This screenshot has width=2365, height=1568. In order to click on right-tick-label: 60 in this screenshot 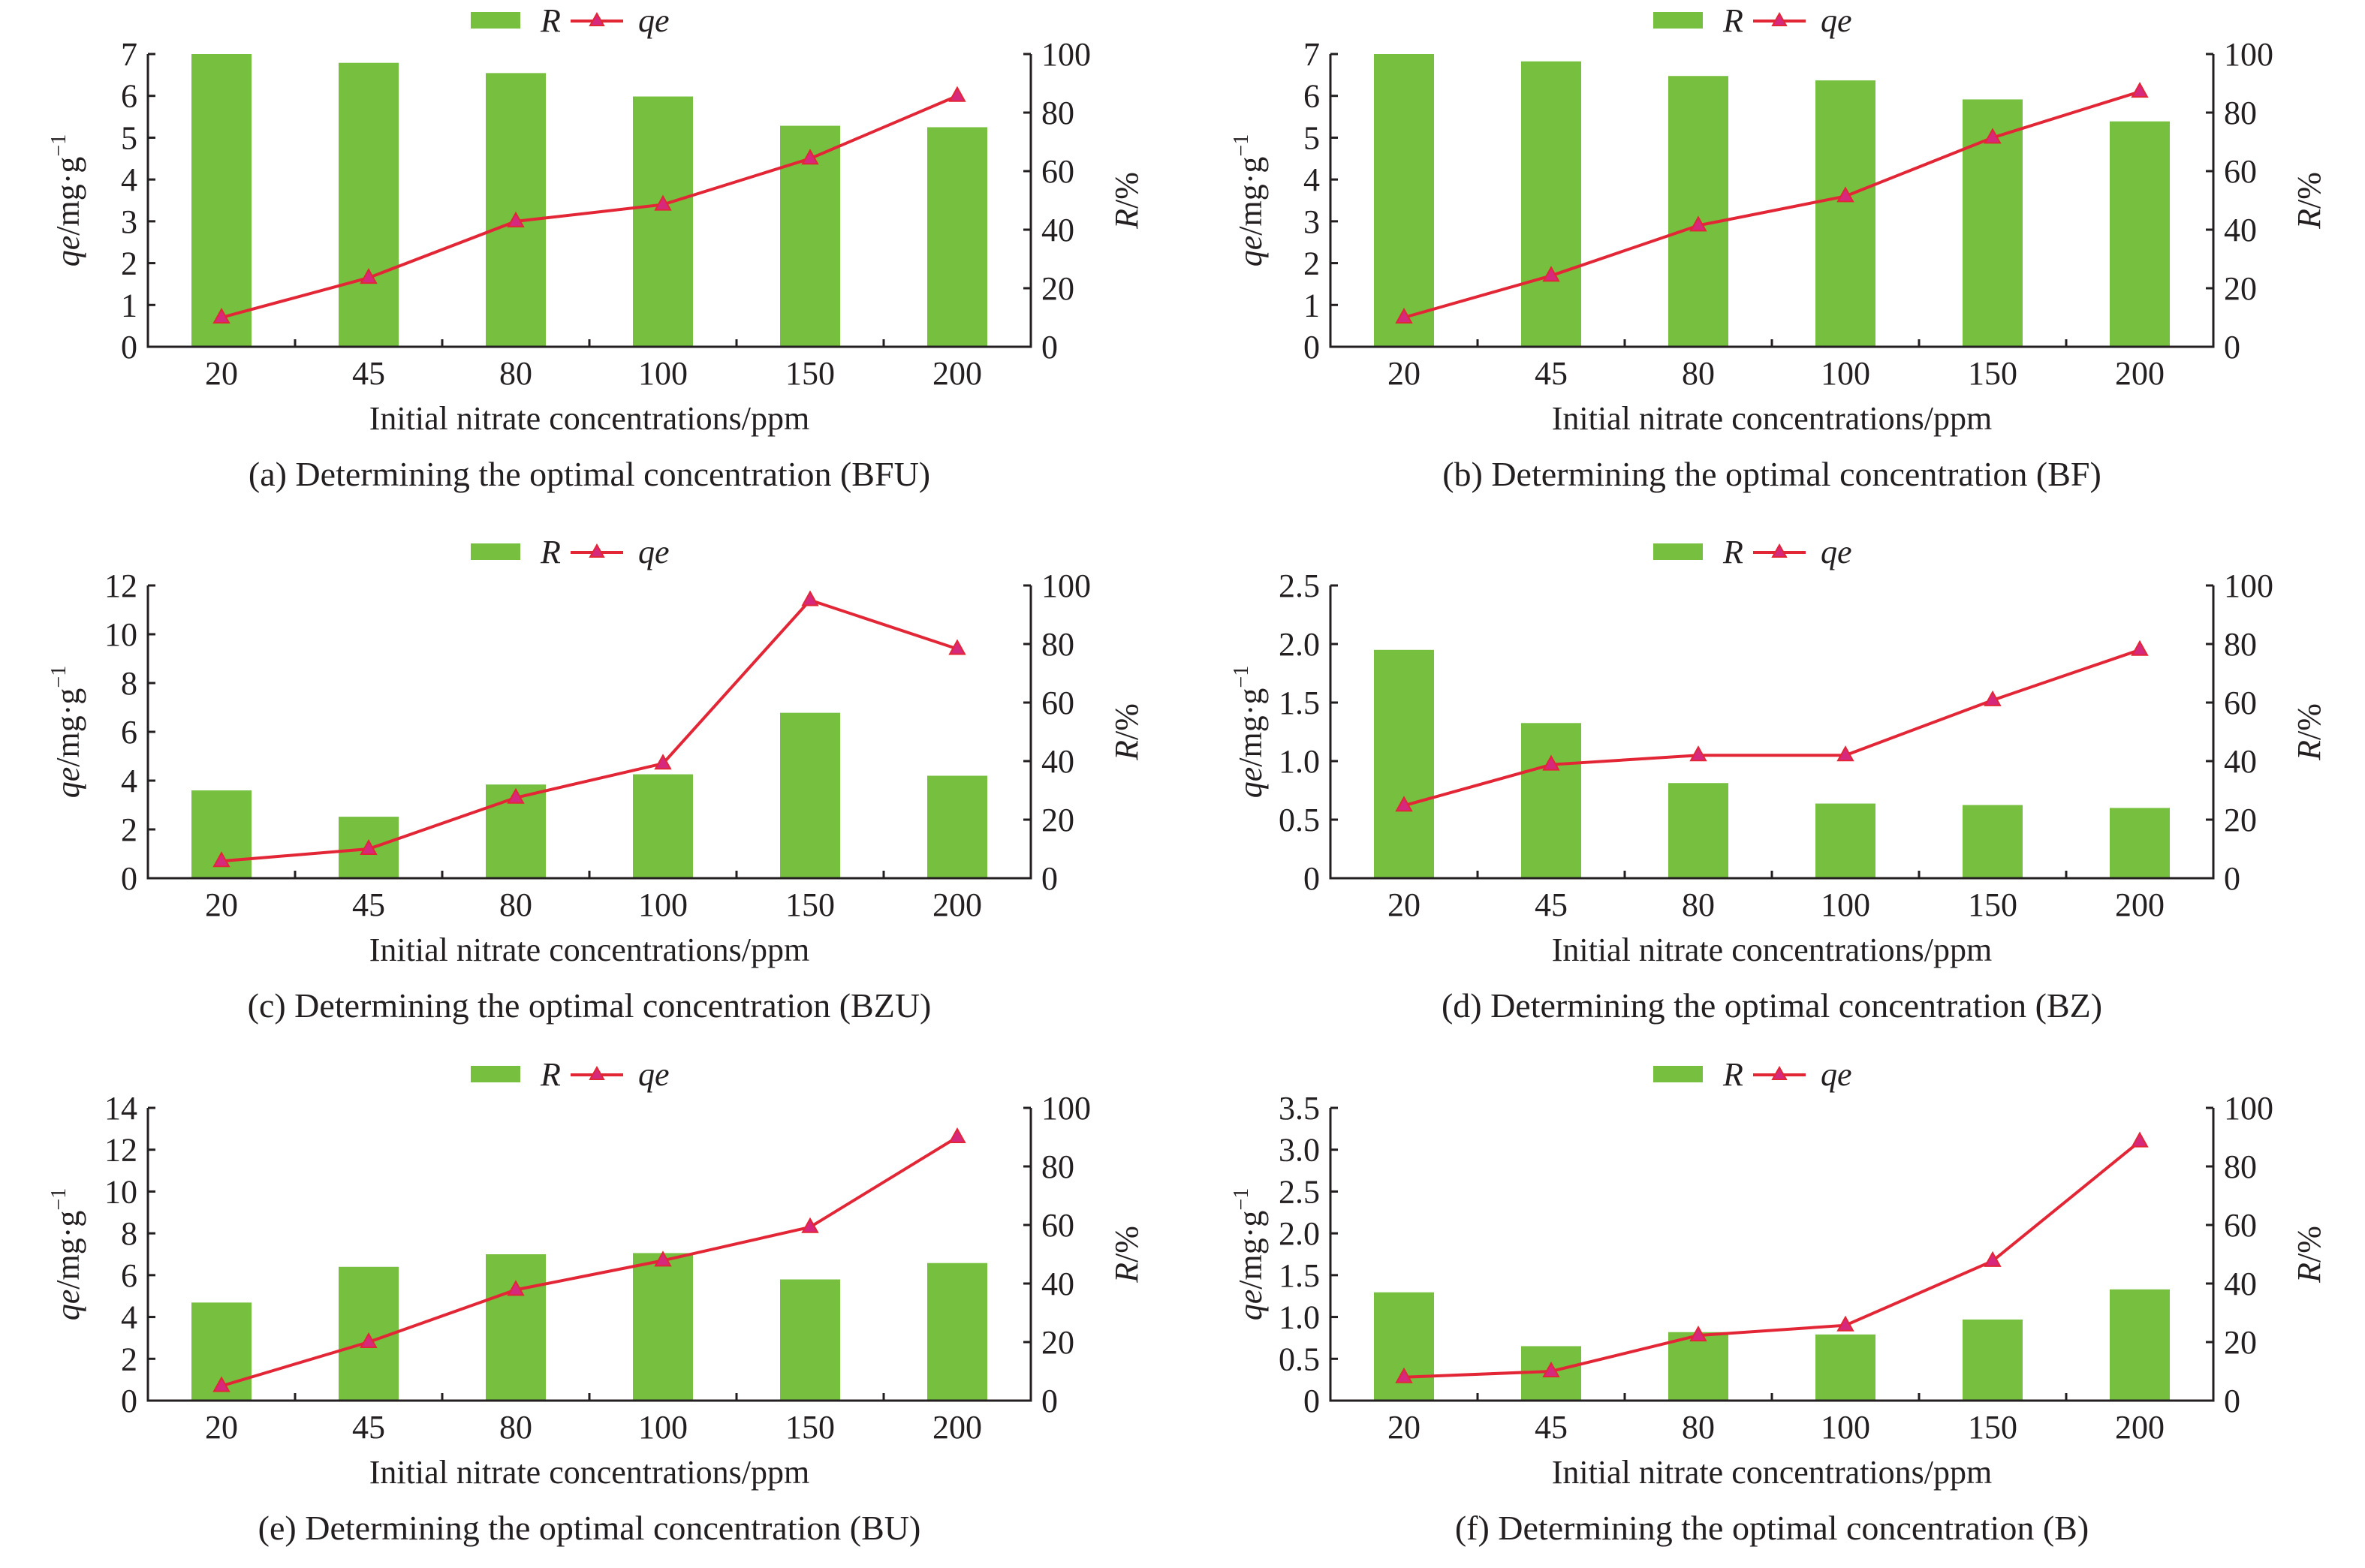, I will do `click(1057, 171)`.